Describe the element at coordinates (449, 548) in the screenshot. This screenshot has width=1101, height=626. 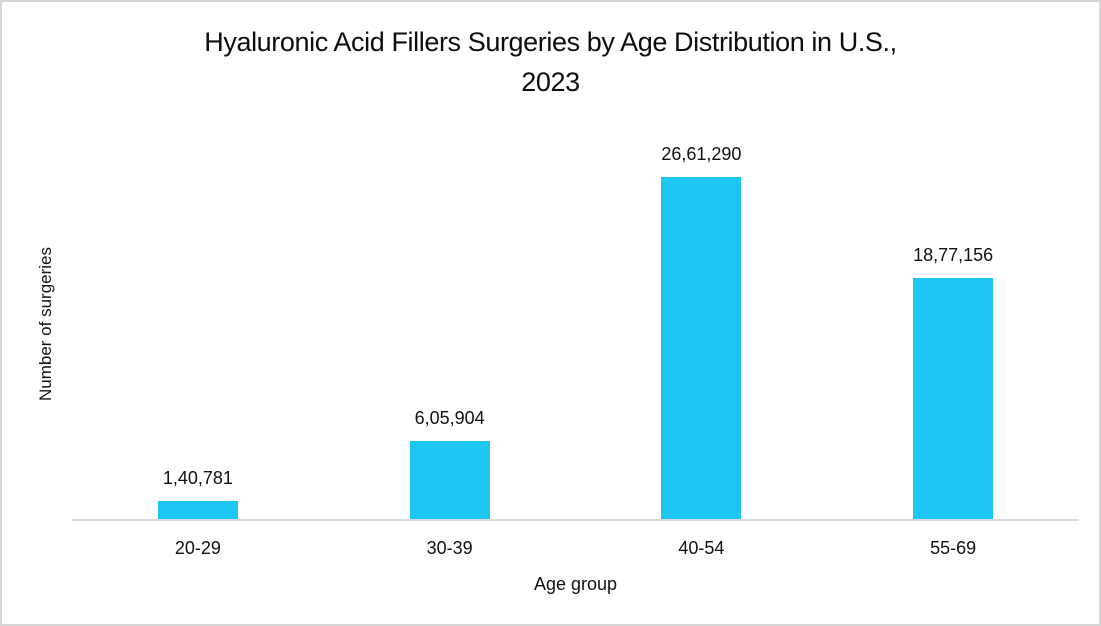
I see `x-tick-label: 30-39` at that location.